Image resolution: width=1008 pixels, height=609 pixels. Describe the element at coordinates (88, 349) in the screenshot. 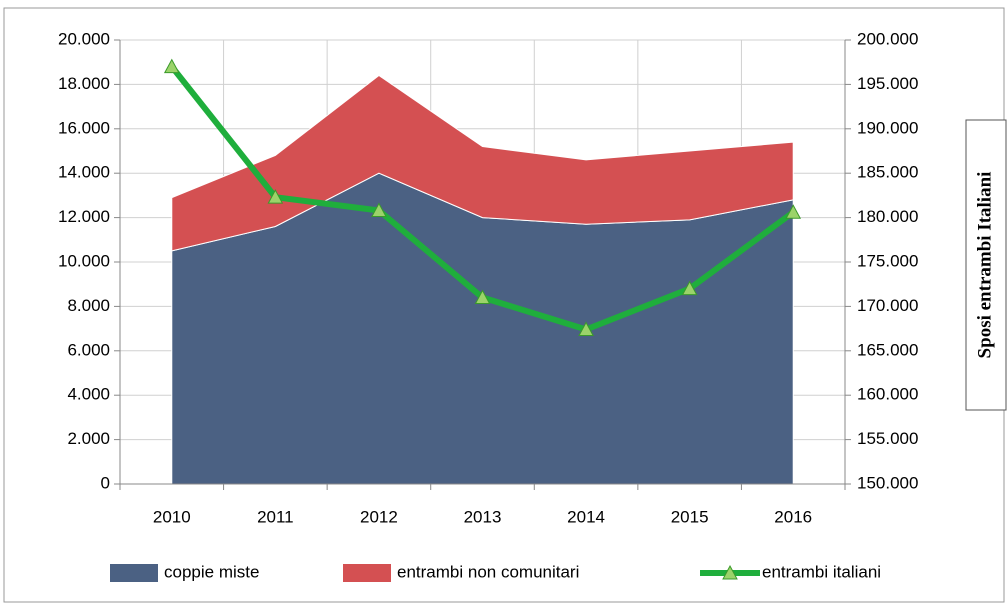

I see `y-tick-label: 6.000` at that location.